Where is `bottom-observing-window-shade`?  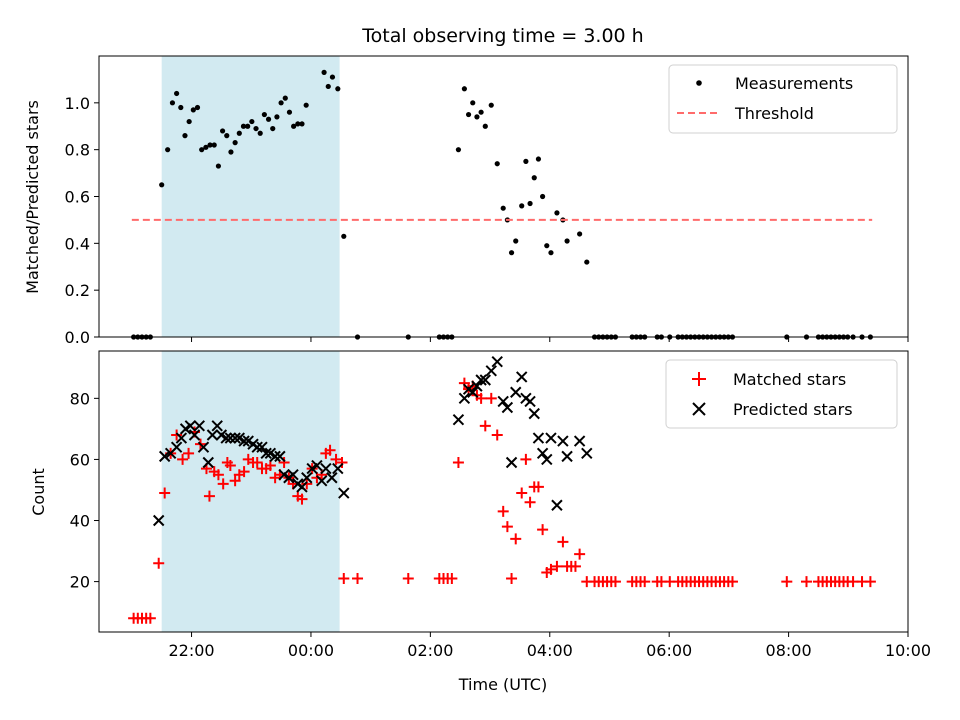
bottom-observing-window-shade is located at coordinates (250, 491).